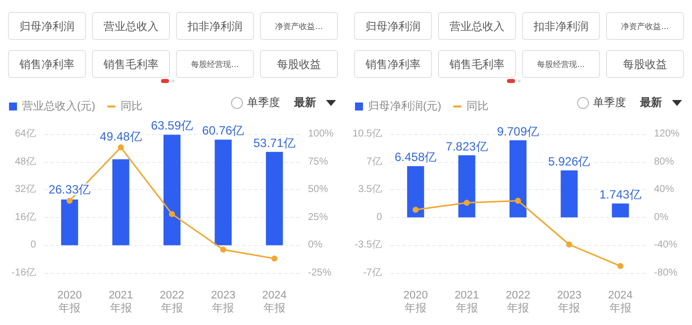 The width and height of the screenshot is (692, 325). Describe the element at coordinates (25, 217) in the screenshot. I see `y-tick-label: 16亿` at that location.